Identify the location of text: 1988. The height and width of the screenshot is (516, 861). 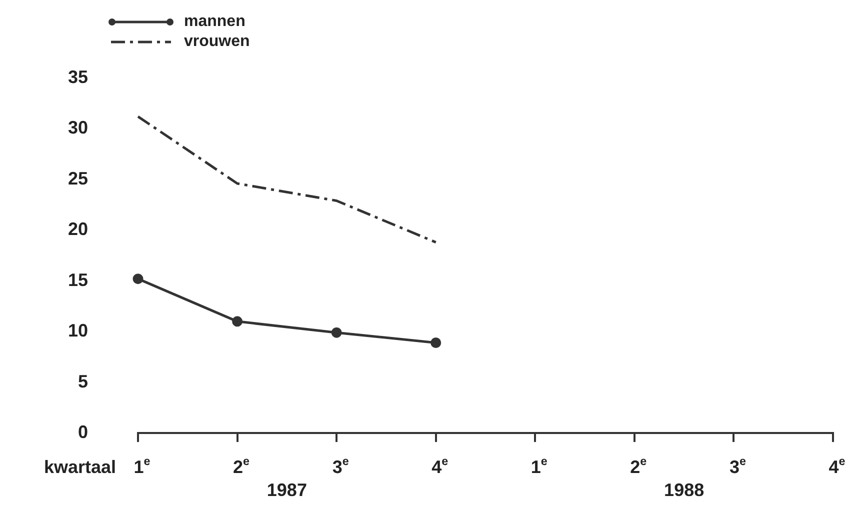
(684, 490).